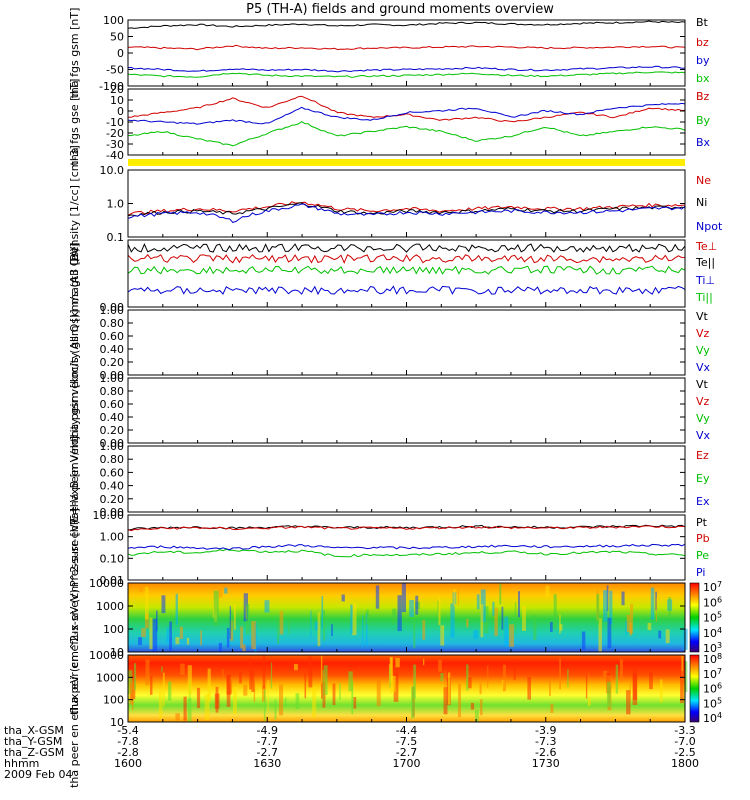  Describe the element at coordinates (703, 478) in the screenshot. I see `legend-entry: Ey` at that location.